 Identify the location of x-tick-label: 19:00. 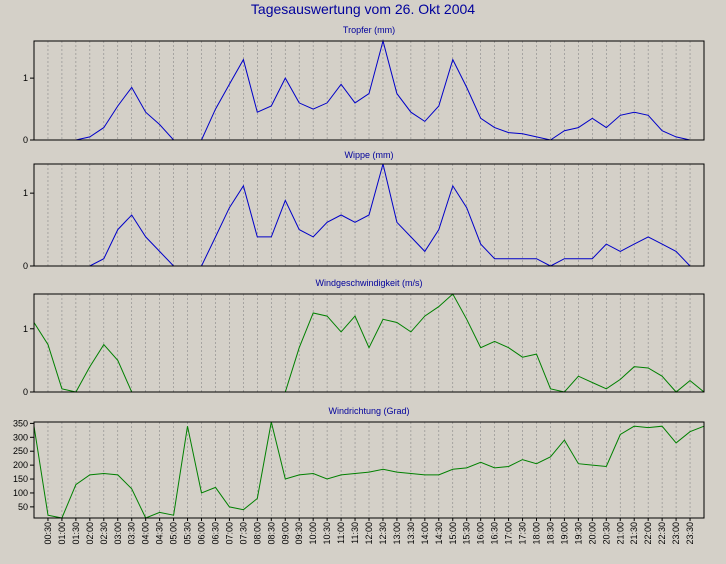
(564, 533).